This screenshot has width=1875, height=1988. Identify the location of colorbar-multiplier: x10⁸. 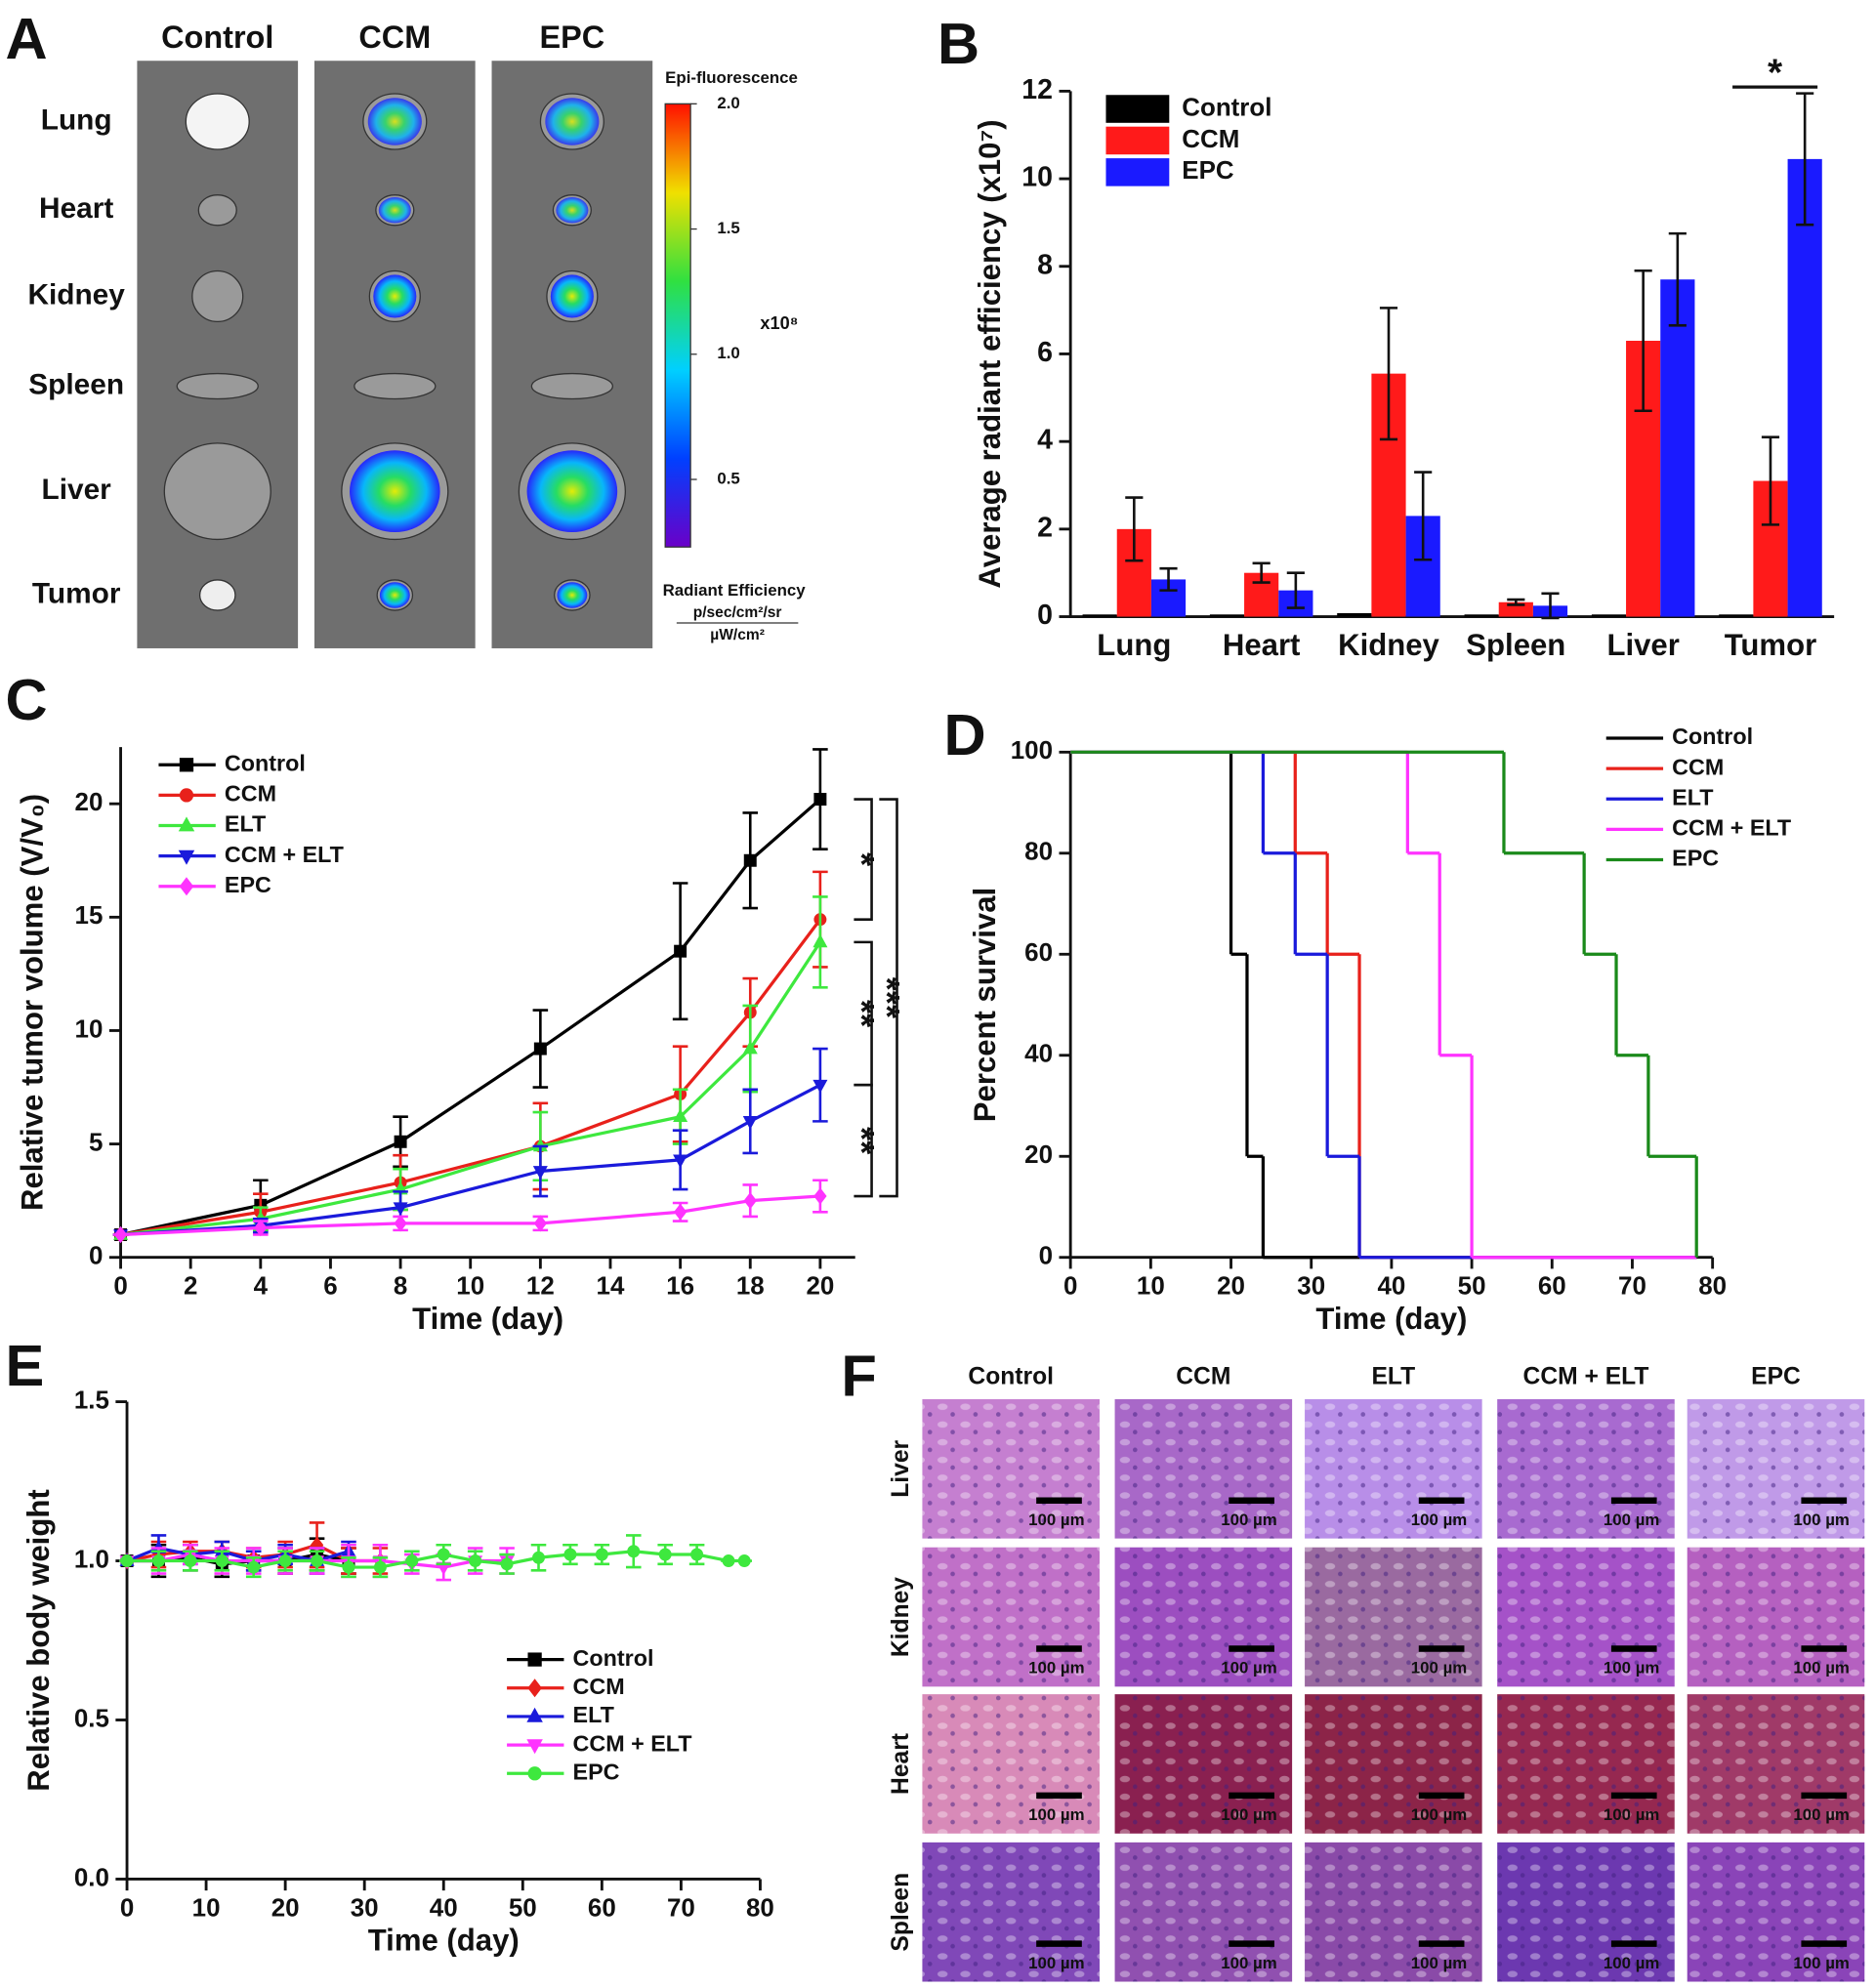
(779, 323).